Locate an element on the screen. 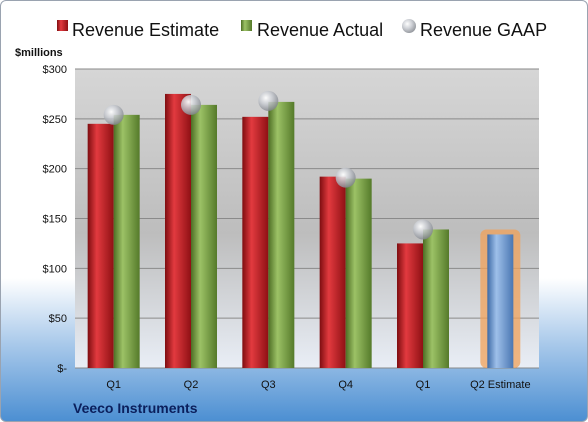 This screenshot has height=422, width=588. legend-label-estimate: Revenue Estimate is located at coordinates (145, 30).